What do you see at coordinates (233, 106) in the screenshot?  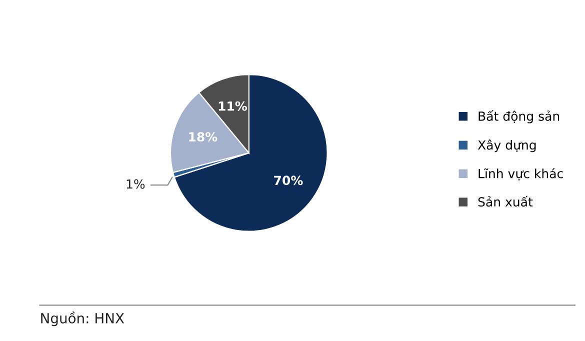 I see `data-label: 11%` at bounding box center [233, 106].